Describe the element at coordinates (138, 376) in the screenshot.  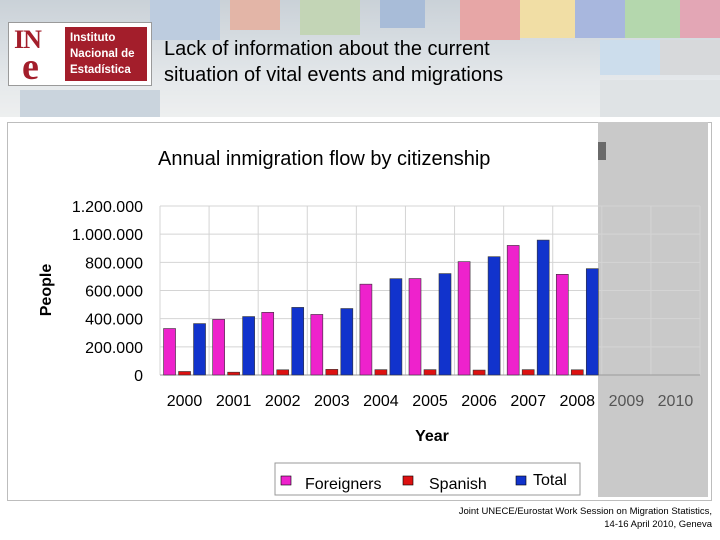
I see `y-tick-label: 0` at that location.